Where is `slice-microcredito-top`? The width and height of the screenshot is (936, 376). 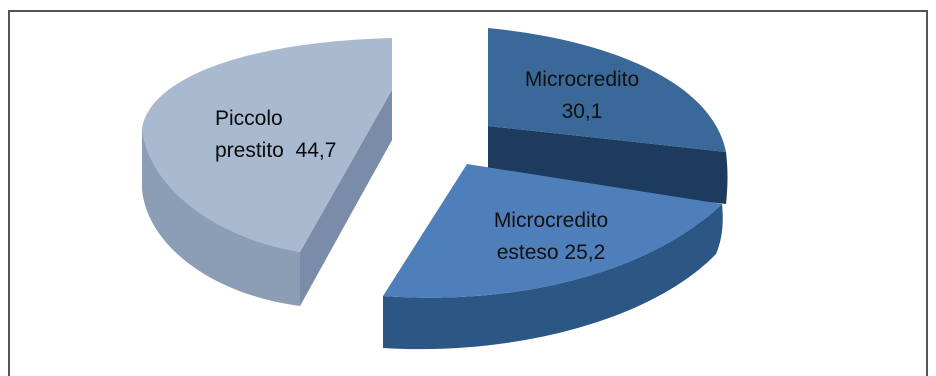
slice-microcredito-top is located at coordinates (607, 90).